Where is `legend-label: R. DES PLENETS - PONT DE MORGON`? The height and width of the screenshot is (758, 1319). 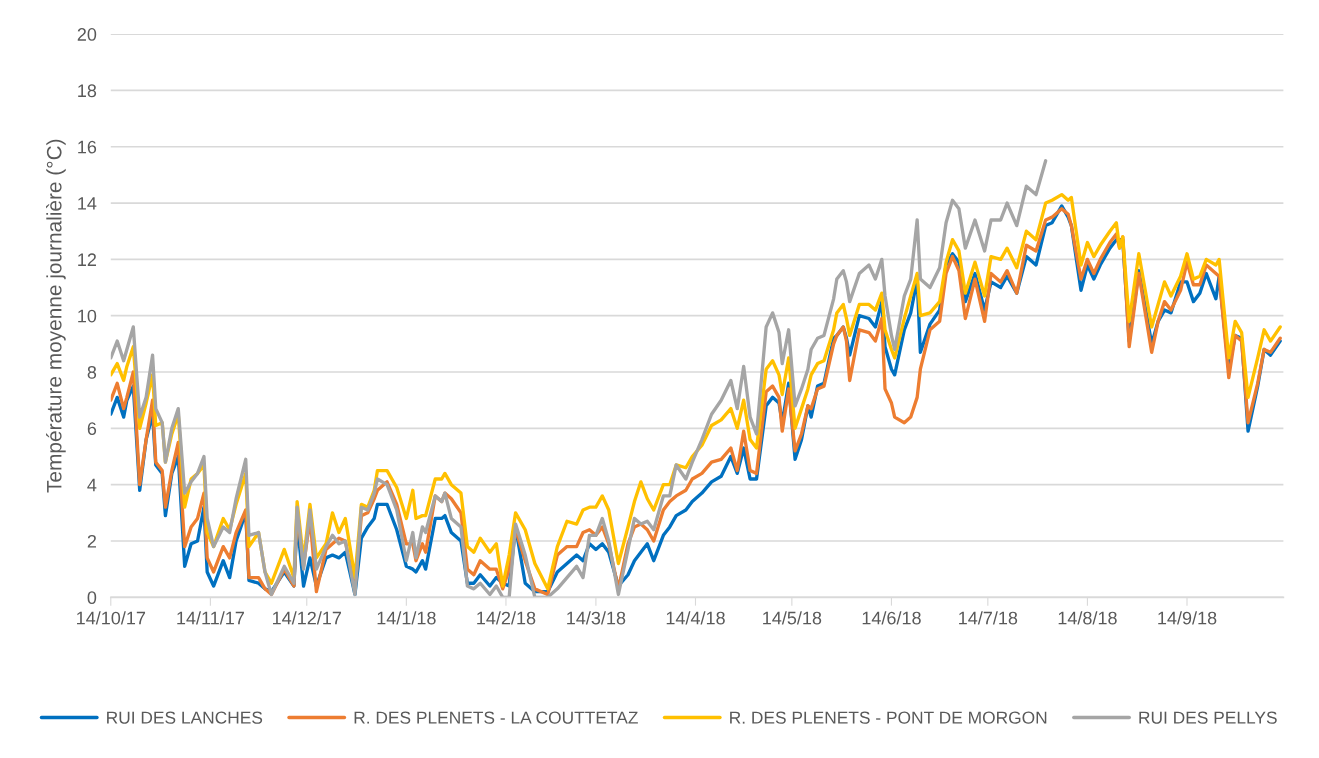
legend-label: R. DES PLENETS - PONT DE MORGON is located at coordinates (888, 717).